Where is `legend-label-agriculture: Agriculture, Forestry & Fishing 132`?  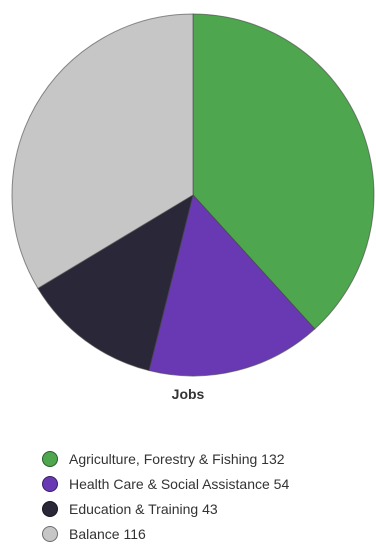
legend-label-agriculture: Agriculture, Forestry & Fishing 132 is located at coordinates (177, 458).